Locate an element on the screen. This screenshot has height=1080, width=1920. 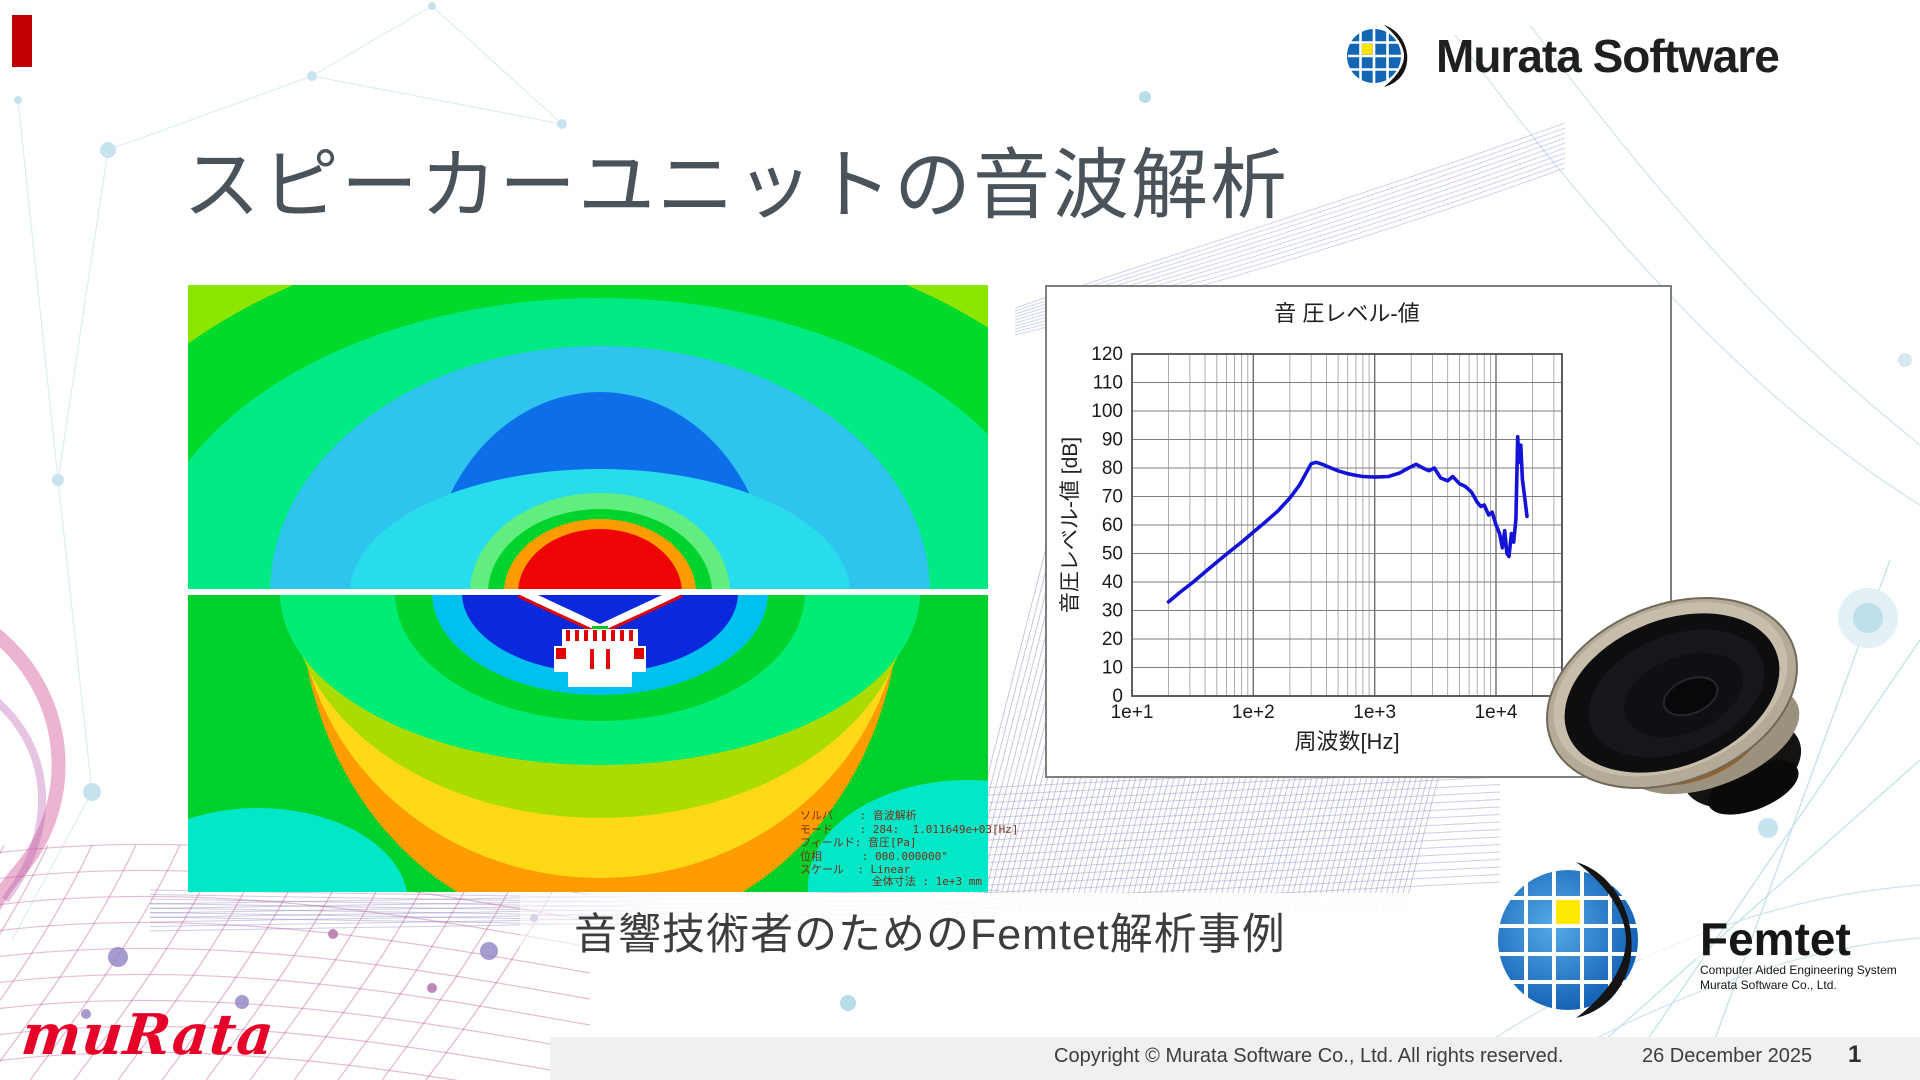
y-tick-label: 10 is located at coordinates (1112, 668).